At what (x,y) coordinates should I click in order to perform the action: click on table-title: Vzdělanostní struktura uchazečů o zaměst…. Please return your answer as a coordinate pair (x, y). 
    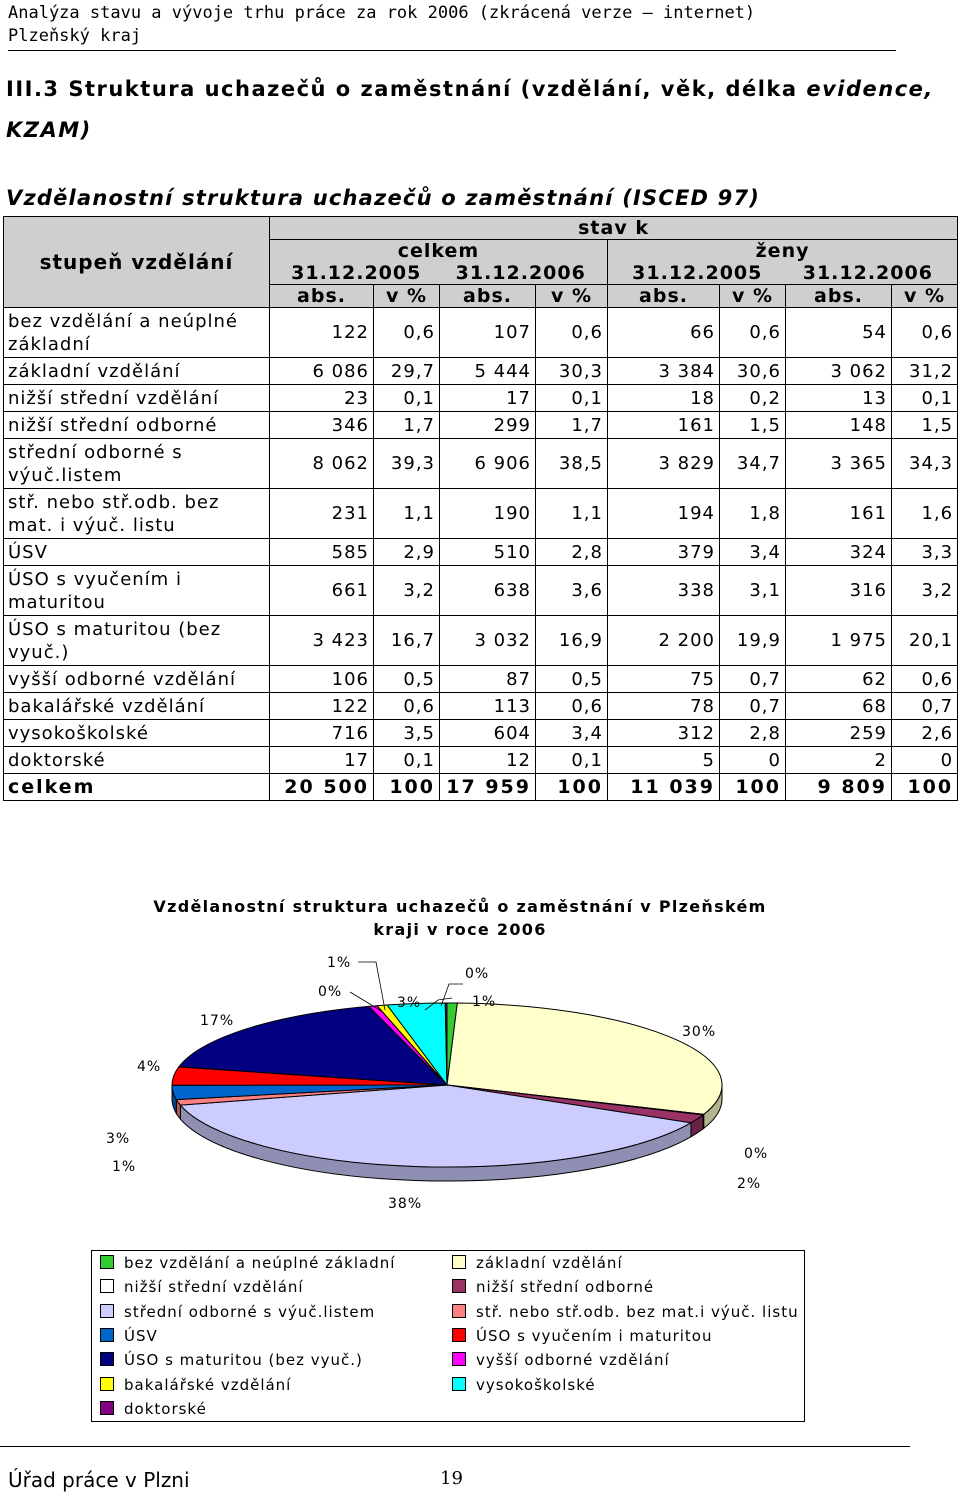
    Looking at the image, I should click on (383, 198).